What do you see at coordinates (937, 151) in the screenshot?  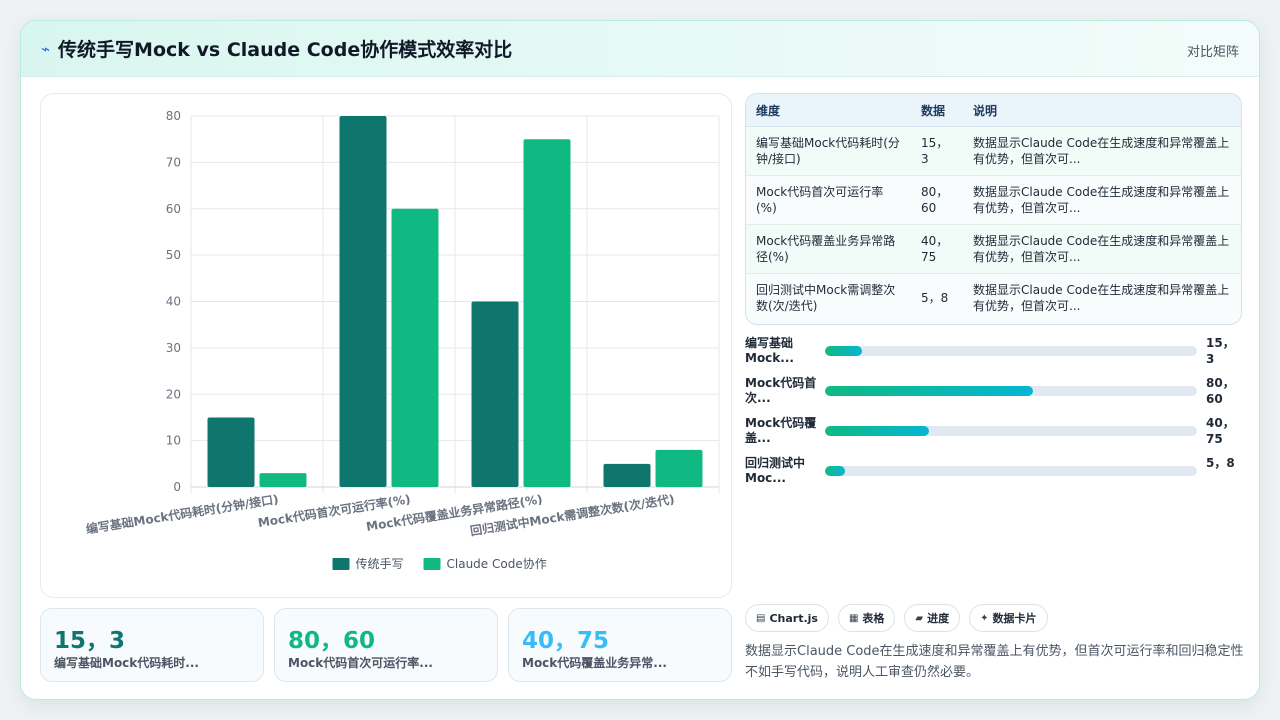 I see `cell-data: 15，3` at bounding box center [937, 151].